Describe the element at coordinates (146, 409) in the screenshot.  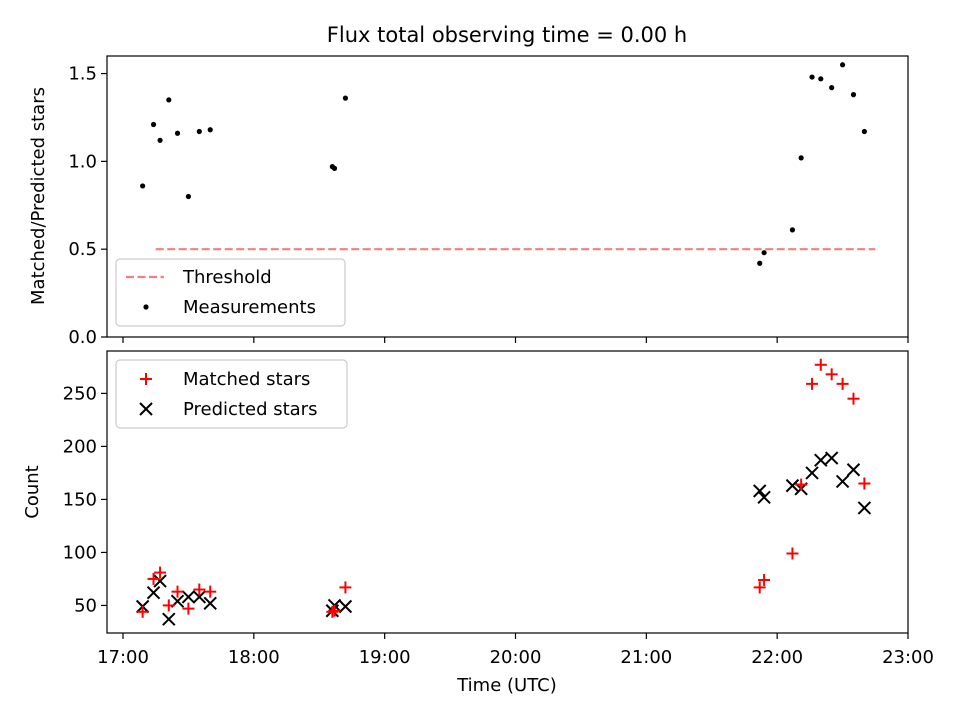
I see `legend-predicted-swatch` at that location.